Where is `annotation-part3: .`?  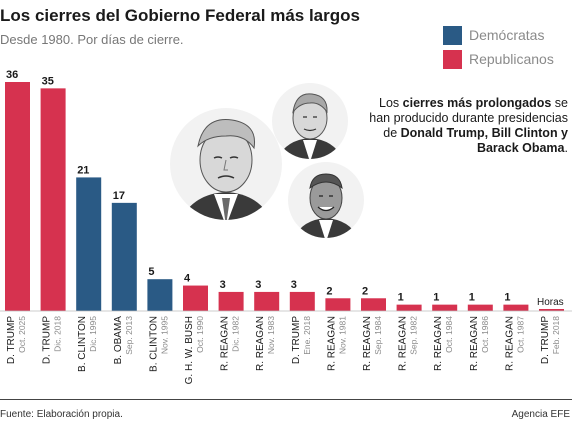
annotation-part3: . is located at coordinates (566, 148).